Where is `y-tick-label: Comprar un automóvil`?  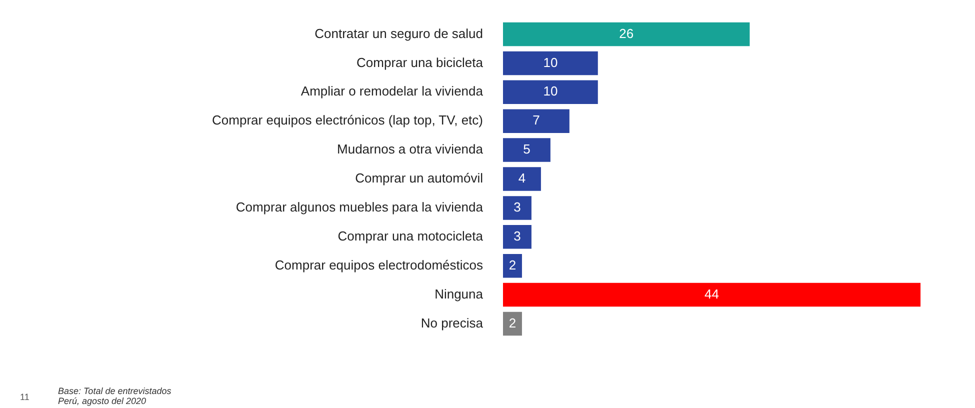 y-tick-label: Comprar un automóvil is located at coordinates (419, 178).